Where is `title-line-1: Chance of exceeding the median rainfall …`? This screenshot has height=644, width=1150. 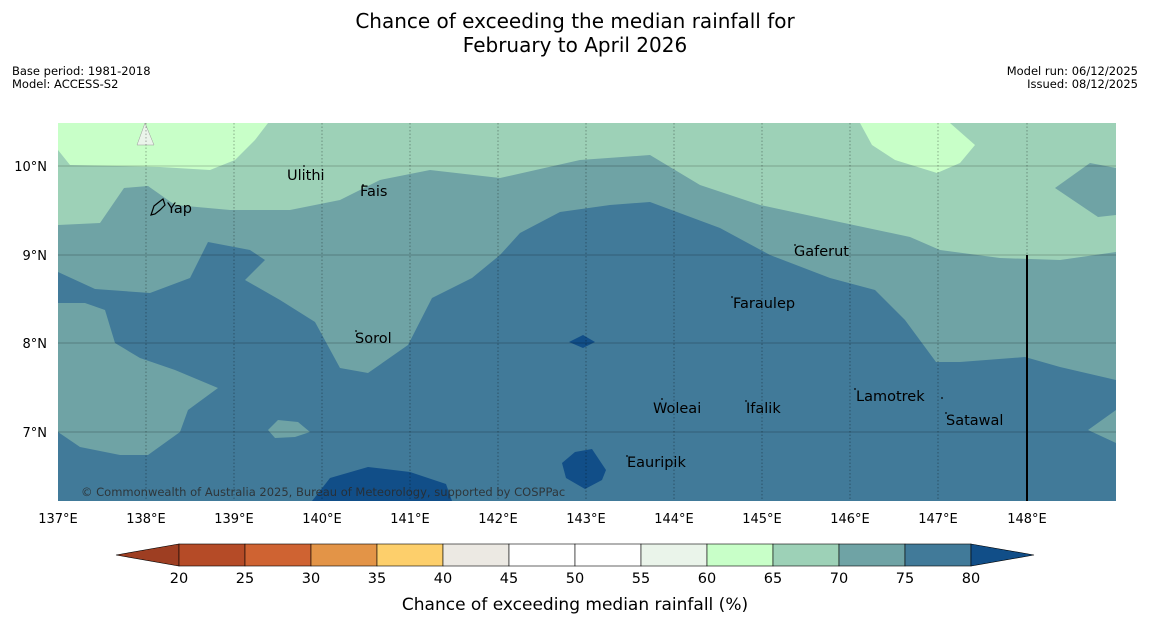 title-line-1: Chance of exceeding the median rainfall … is located at coordinates (575, 21).